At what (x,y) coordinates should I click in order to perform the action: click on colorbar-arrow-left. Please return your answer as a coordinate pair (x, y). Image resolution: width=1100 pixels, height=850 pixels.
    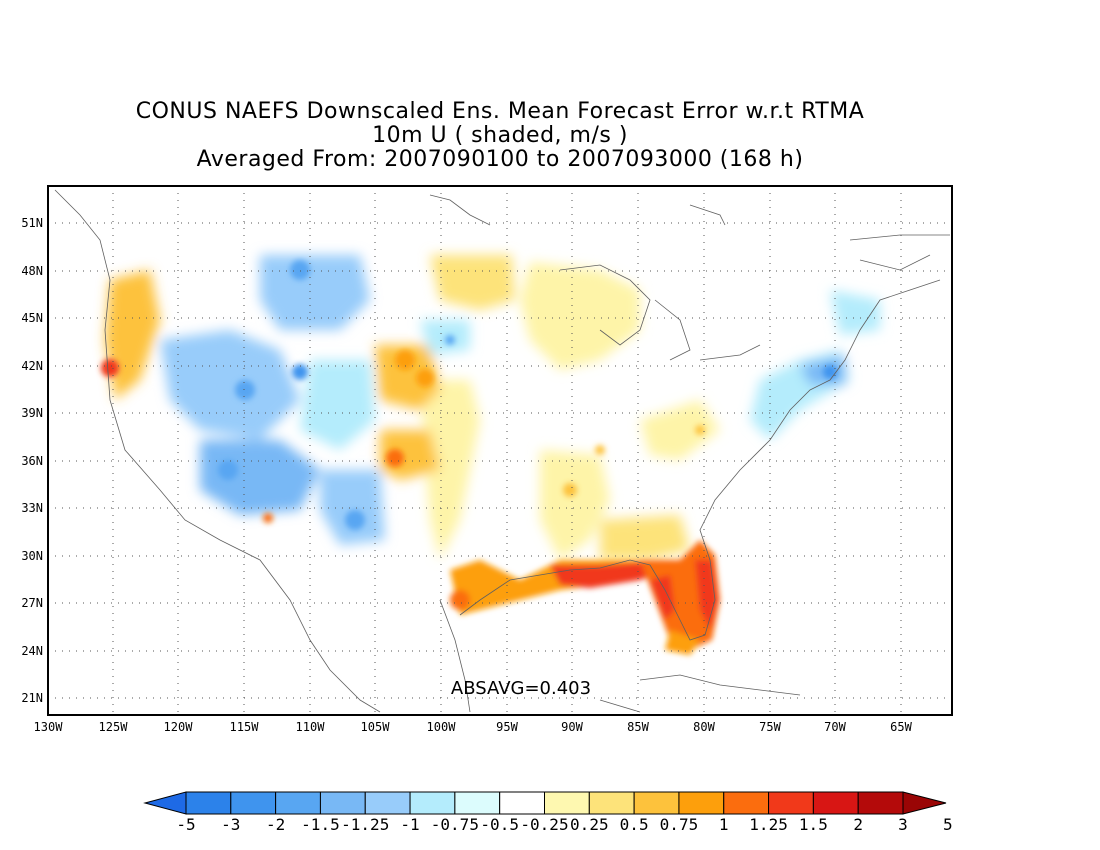
    Looking at the image, I should click on (165, 803).